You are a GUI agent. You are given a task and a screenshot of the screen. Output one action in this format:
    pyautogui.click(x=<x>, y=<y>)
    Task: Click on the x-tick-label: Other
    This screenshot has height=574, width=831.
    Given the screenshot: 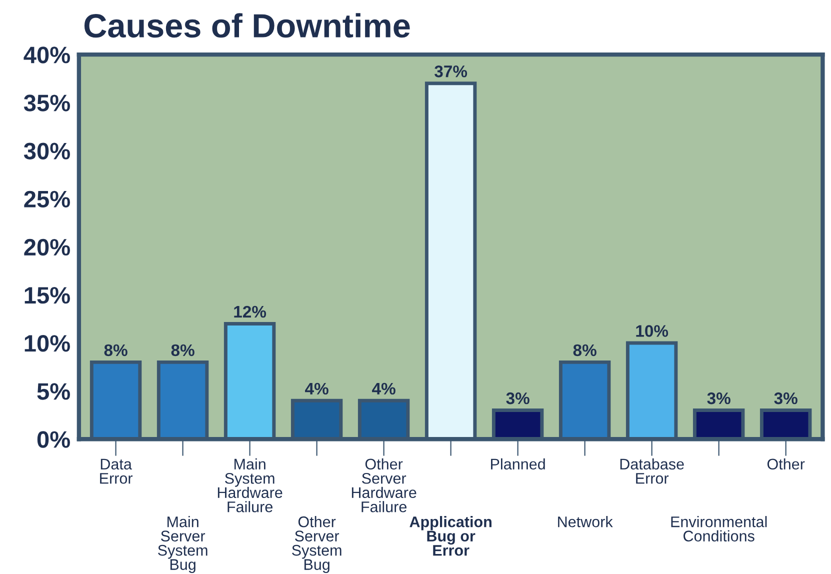 What is the action you would take?
    pyautogui.click(x=786, y=464)
    